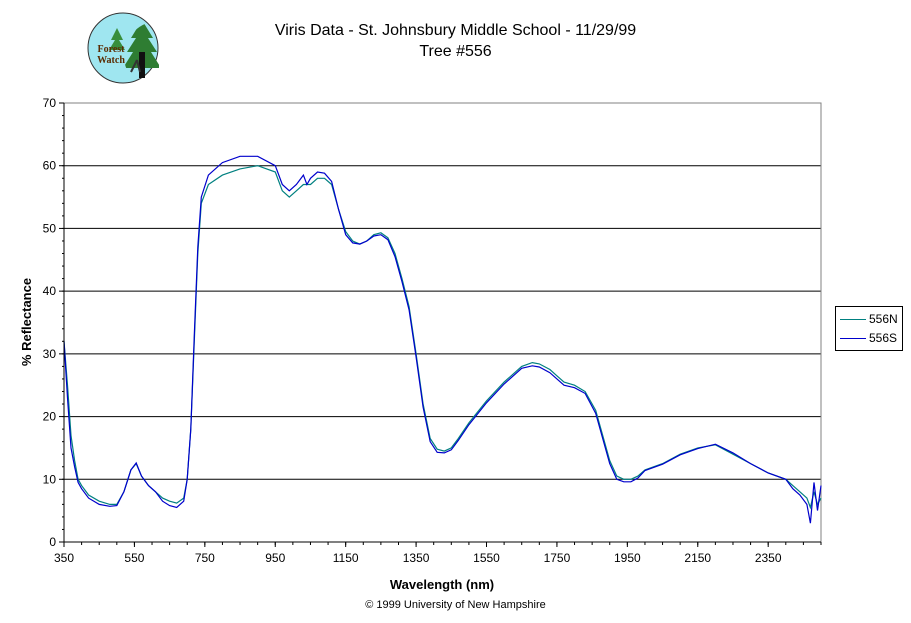 The width and height of the screenshot is (911, 623). What do you see at coordinates (416, 558) in the screenshot?
I see `x-tick-label: 1350` at bounding box center [416, 558].